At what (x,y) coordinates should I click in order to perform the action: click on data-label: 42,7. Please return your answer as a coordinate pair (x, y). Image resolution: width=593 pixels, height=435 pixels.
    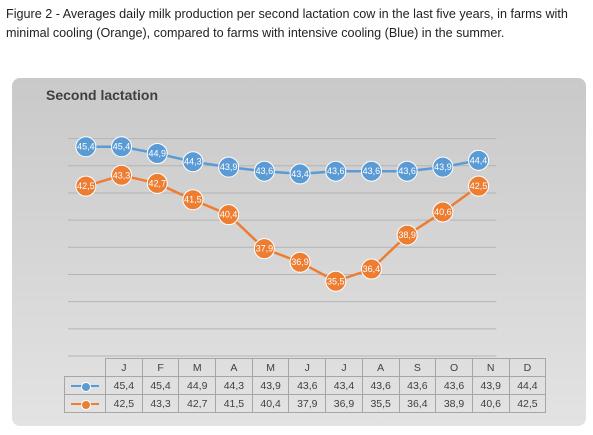
    Looking at the image, I should click on (157, 183).